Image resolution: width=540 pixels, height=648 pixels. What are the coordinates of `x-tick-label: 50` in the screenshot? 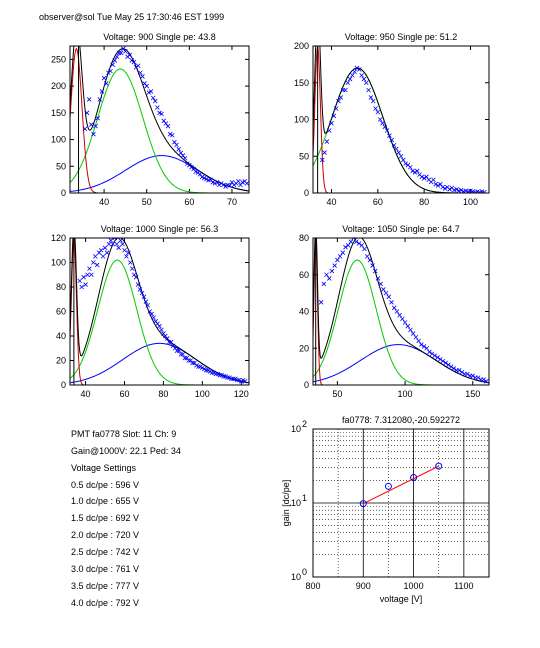 It's located at (147, 202).